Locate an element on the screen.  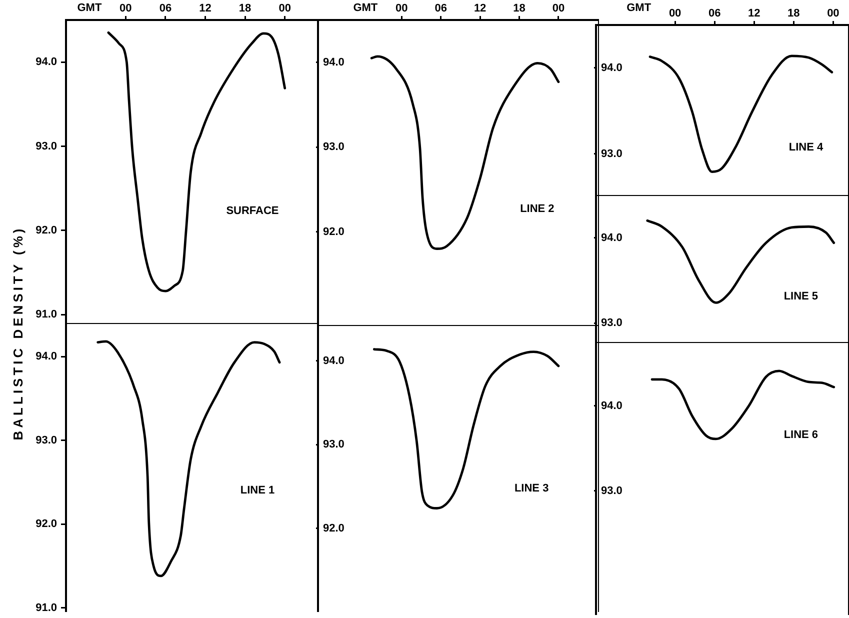
text: SURFACE is located at coordinates (252, 210).